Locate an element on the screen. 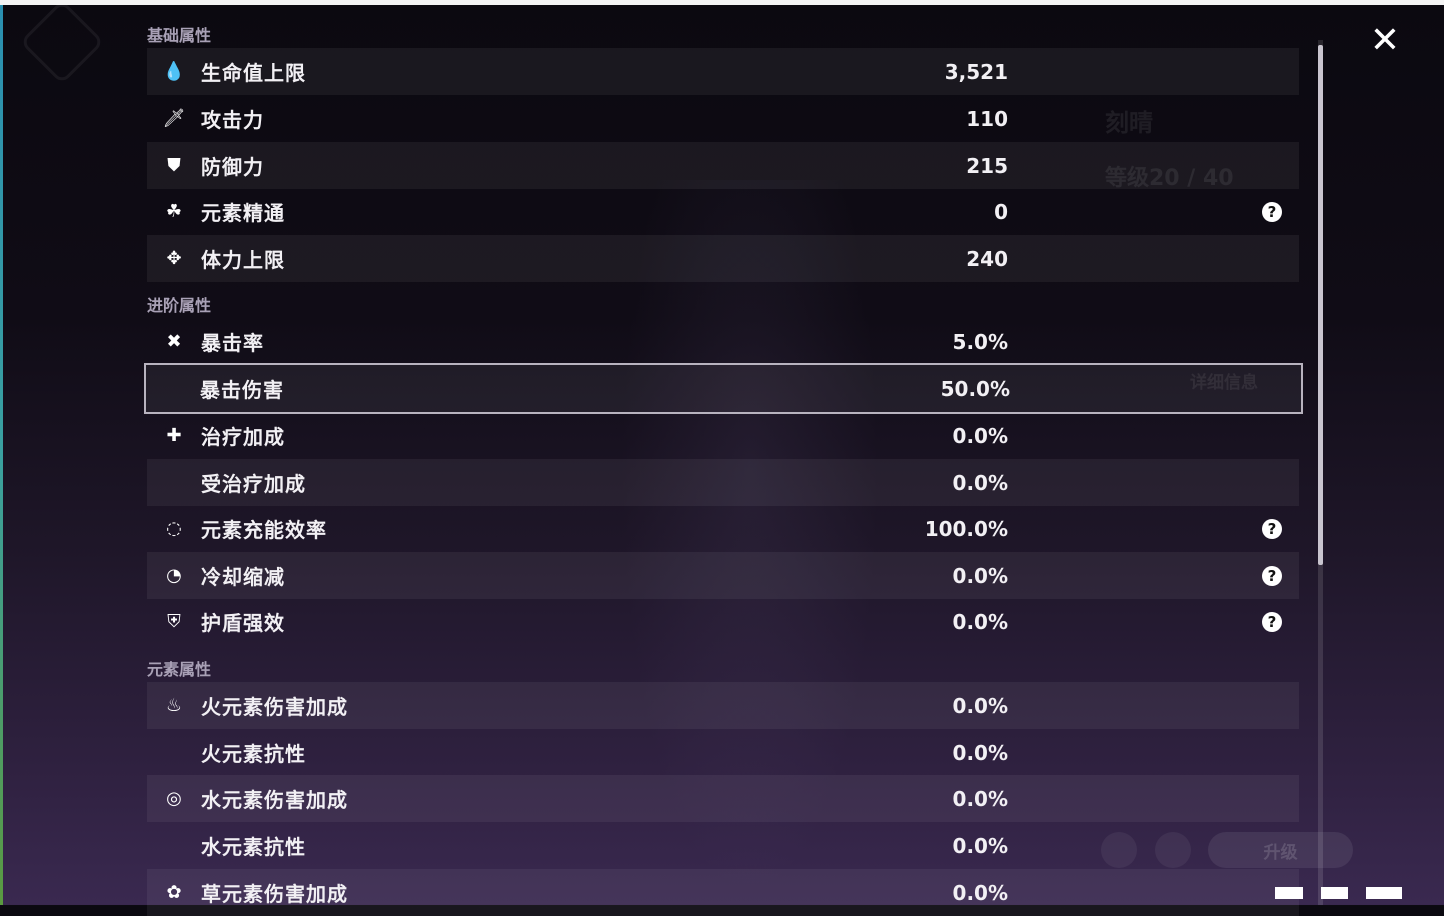  elemental-mastery-icon: ☘ is located at coordinates (174, 211).